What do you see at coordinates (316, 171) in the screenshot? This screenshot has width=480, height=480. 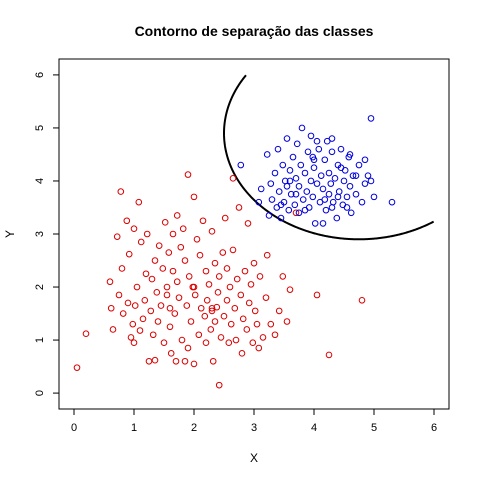 I see `blue-class-series` at bounding box center [316, 171].